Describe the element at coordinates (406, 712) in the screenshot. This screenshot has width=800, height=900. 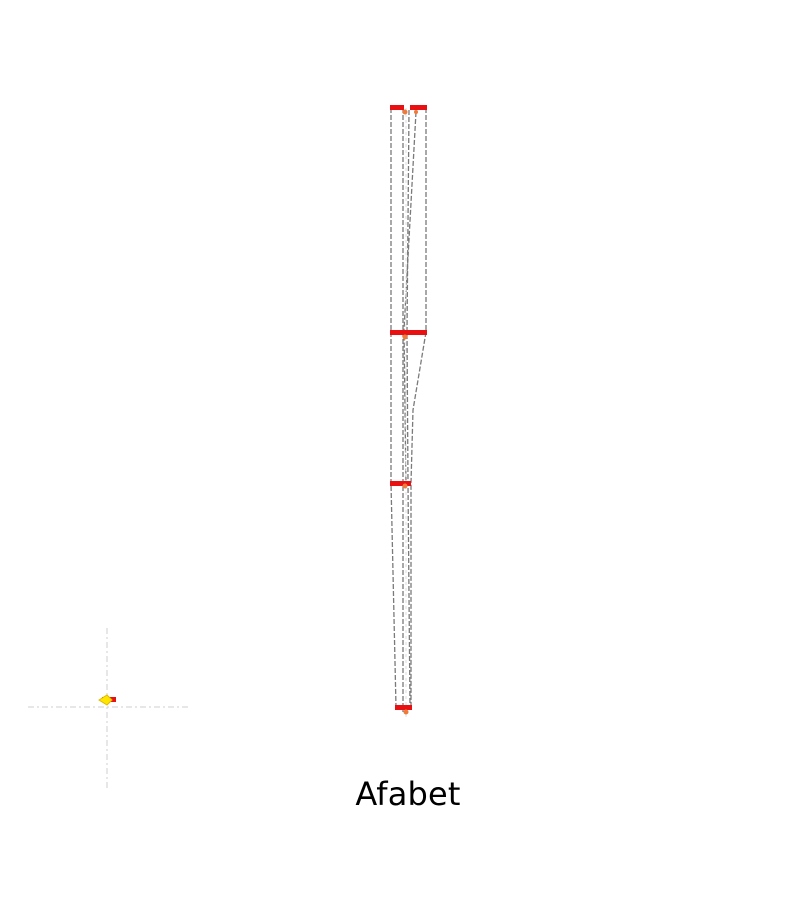
I see `node-bottom` at that location.